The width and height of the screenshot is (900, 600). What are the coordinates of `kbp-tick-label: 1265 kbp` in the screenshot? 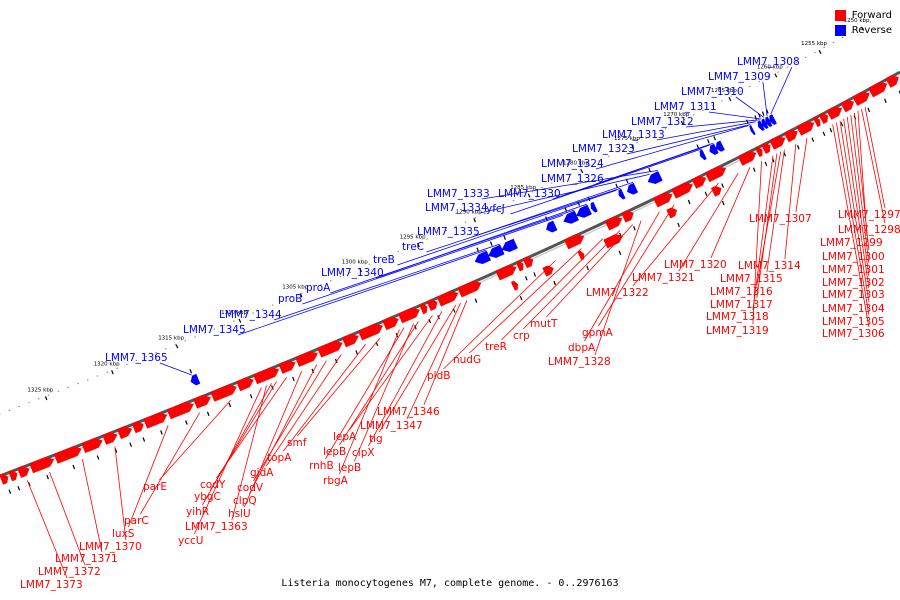 It's located at (724, 91).